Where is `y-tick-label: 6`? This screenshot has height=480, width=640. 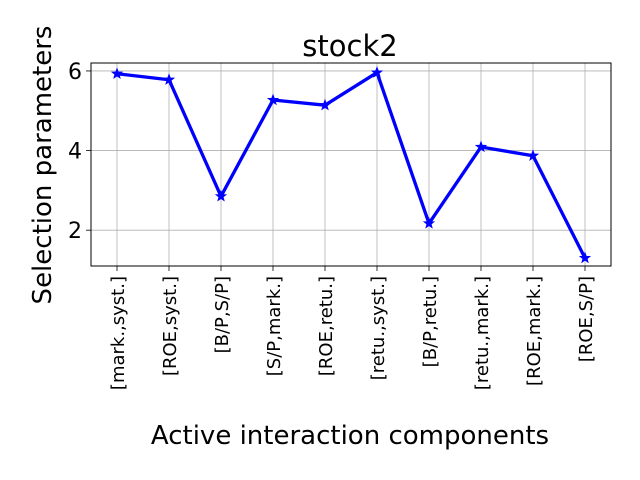
y-tick-label: 6 is located at coordinates (75, 72).